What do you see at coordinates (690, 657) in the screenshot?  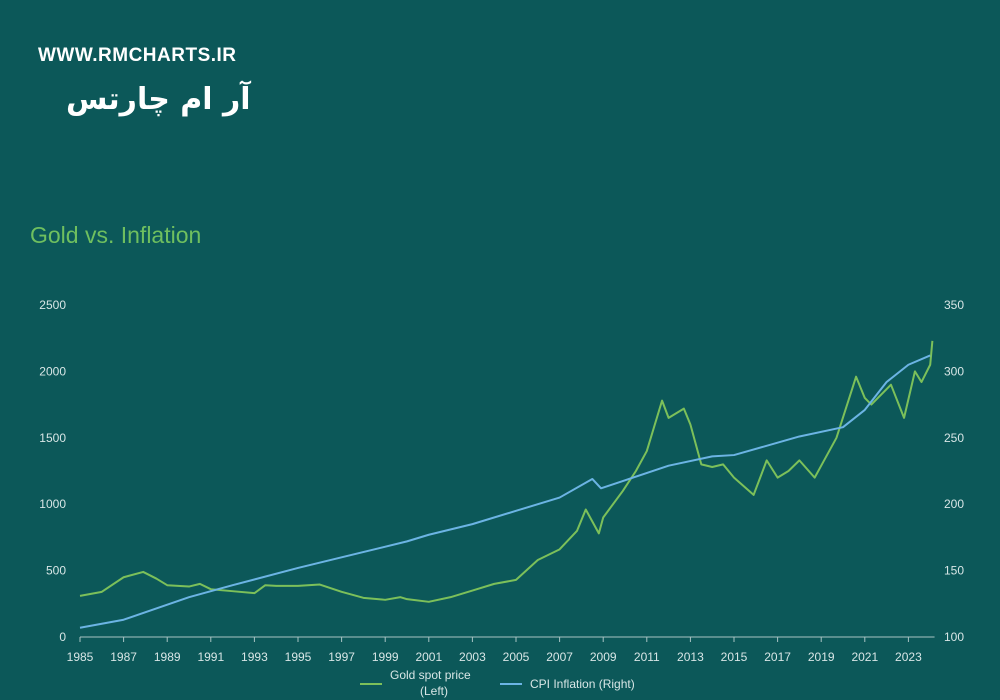 I see `x-tick-label: 2013` at bounding box center [690, 657].